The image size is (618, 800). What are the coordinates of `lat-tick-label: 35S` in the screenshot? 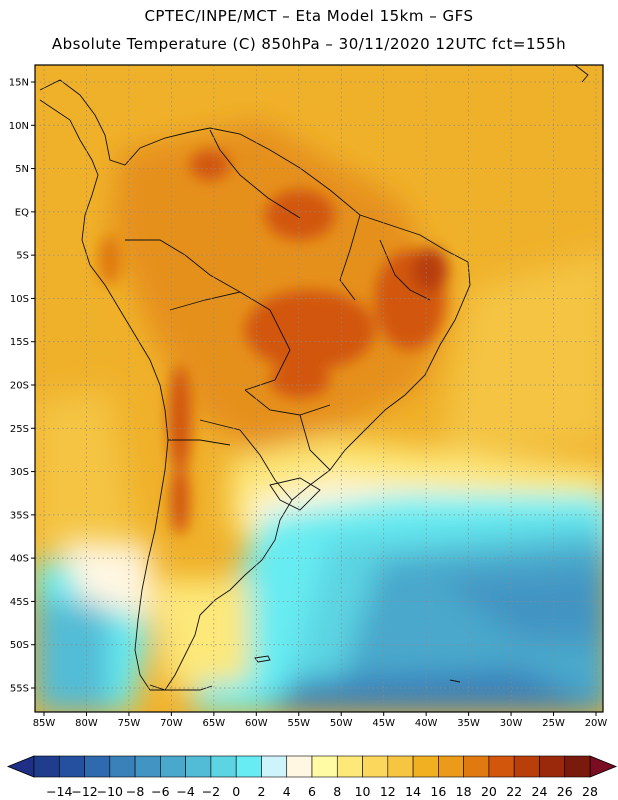 It's located at (19, 515).